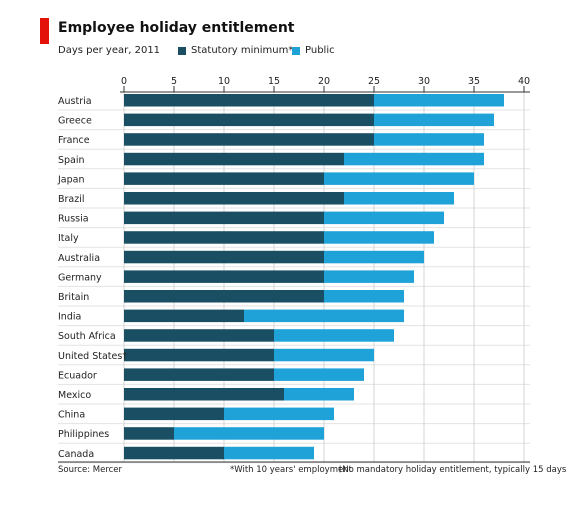 The image size is (588, 506). What do you see at coordinates (69, 317) in the screenshot?
I see `category-label: India` at bounding box center [69, 317].